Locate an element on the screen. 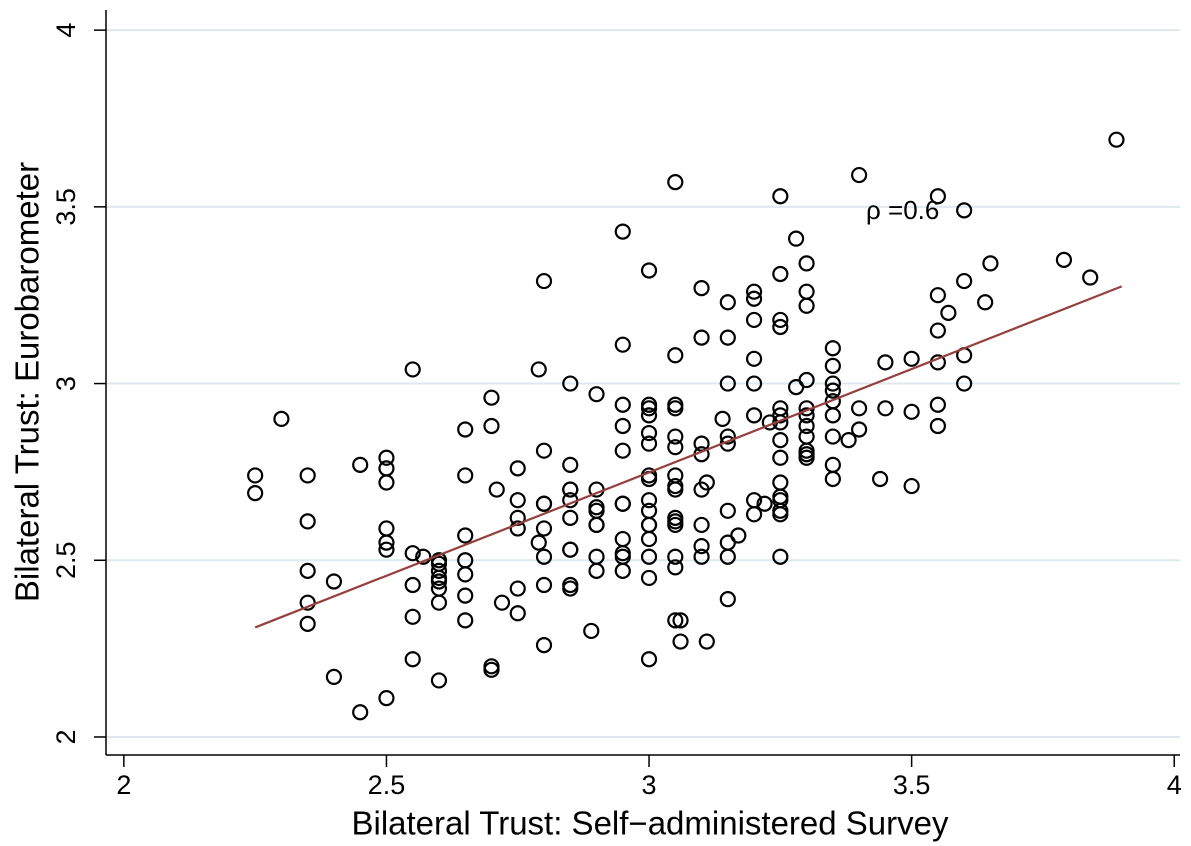 The height and width of the screenshot is (846, 1191). x-tick-label: 3.5 is located at coordinates (912, 785).